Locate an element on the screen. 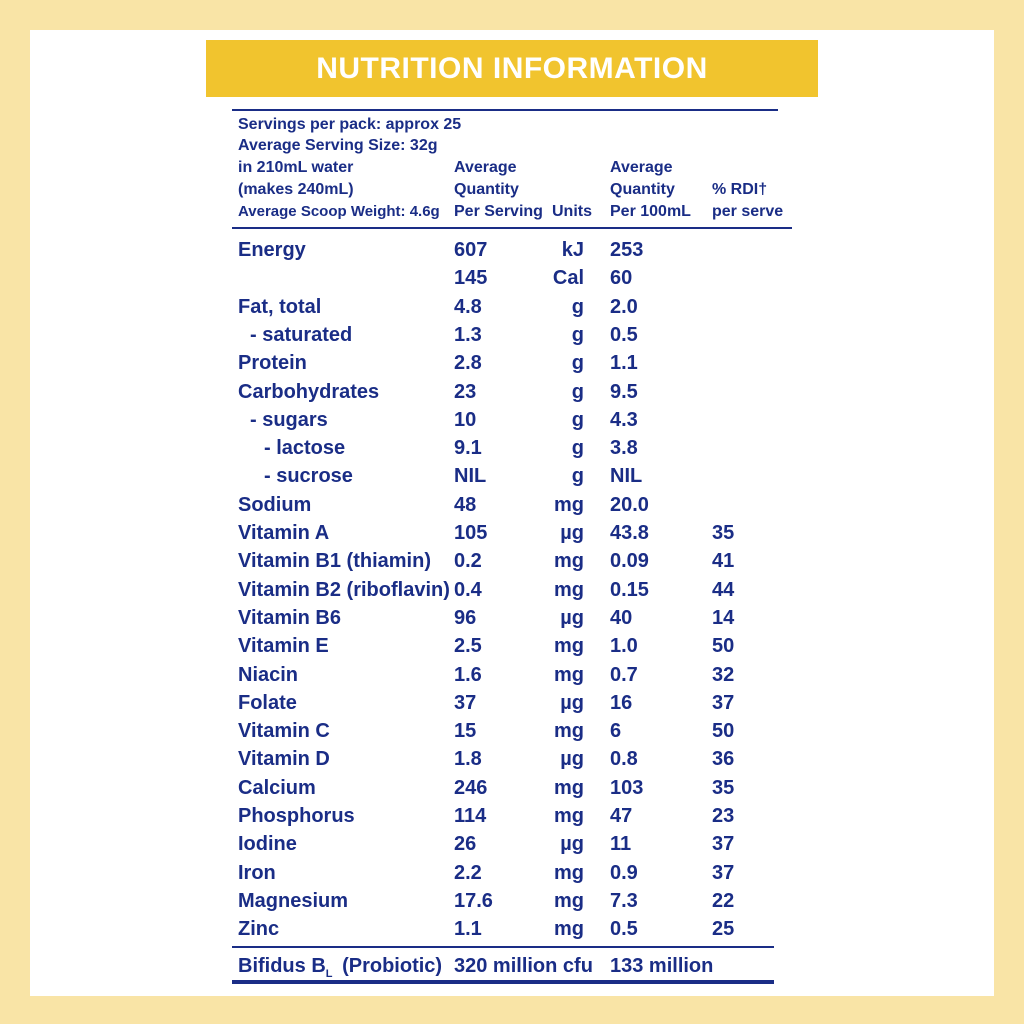 The image size is (1024, 1024). probiotic-label: Bifidus BL (Probiotic) is located at coordinates (340, 967).